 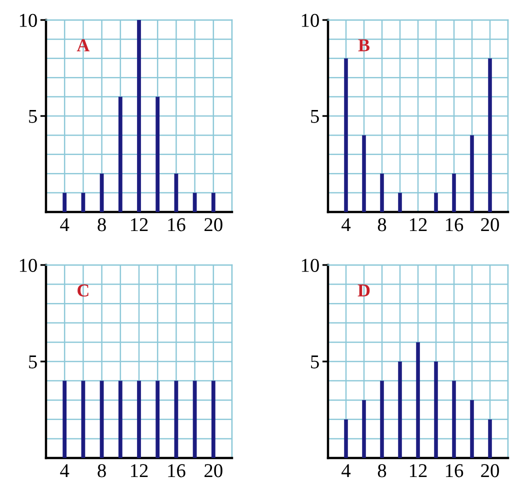 I want to click on annotation: C, so click(x=83, y=290).